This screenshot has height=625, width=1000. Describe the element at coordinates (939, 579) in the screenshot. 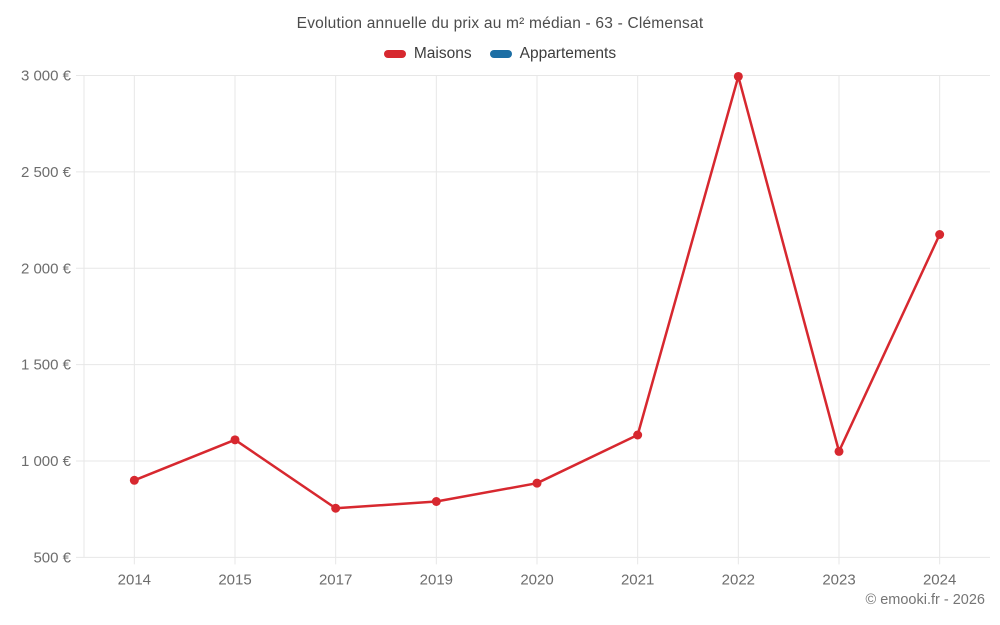

I see `x-axis-label: 2024` at that location.